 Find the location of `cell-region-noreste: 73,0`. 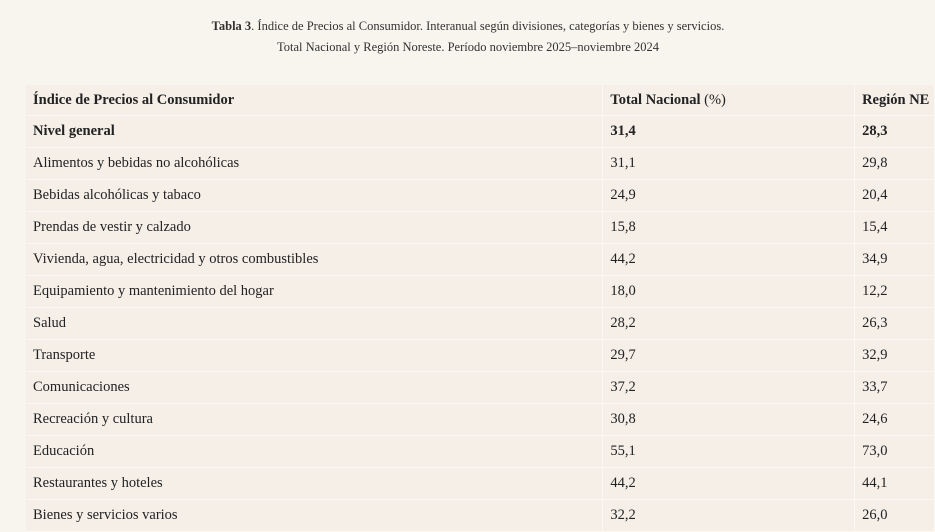

cell-region-noreste: 73,0 is located at coordinates (894, 451).